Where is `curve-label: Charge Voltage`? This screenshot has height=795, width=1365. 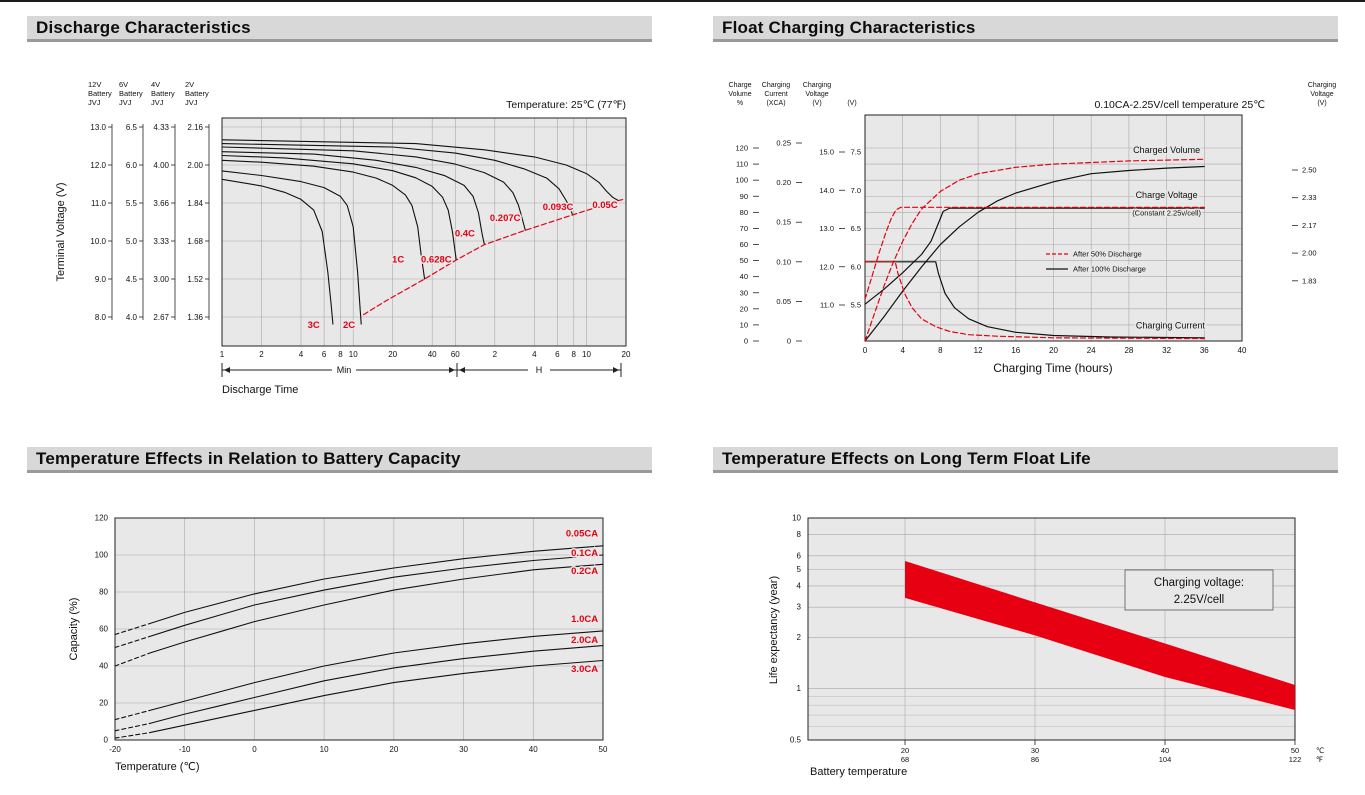
curve-label: Charge Voltage is located at coordinates (1167, 195).